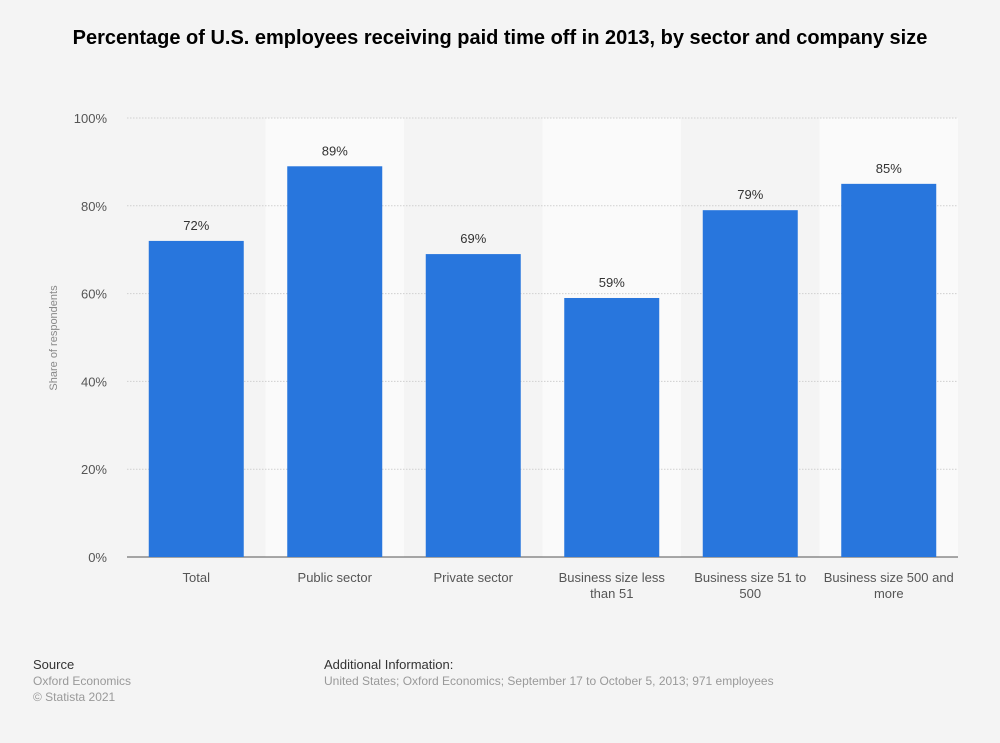  Describe the element at coordinates (94, 381) in the screenshot. I see `y-tick-label: 40%` at that location.